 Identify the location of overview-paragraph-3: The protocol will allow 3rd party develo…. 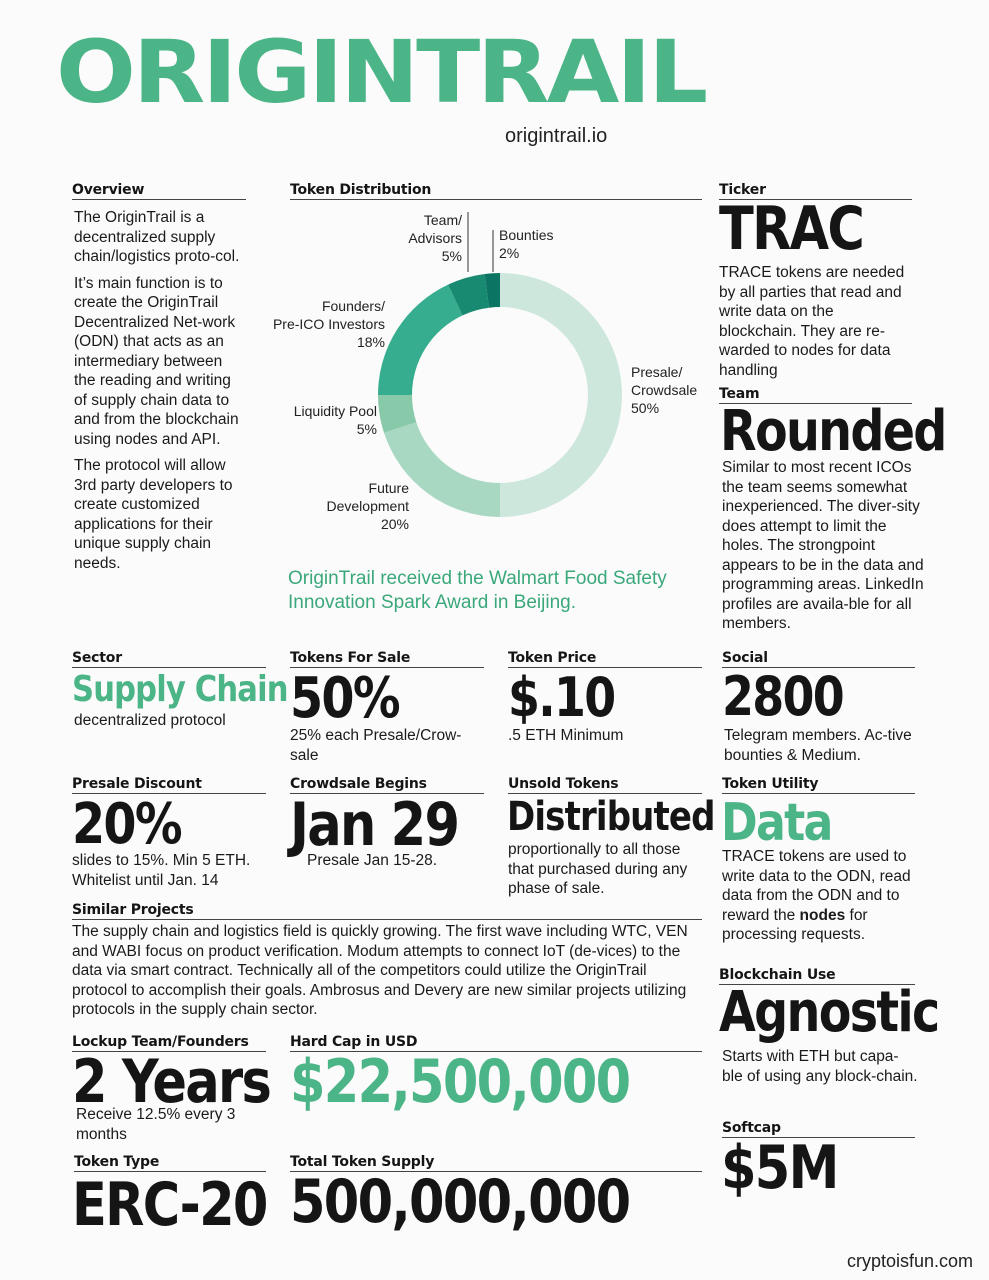
(153, 514).